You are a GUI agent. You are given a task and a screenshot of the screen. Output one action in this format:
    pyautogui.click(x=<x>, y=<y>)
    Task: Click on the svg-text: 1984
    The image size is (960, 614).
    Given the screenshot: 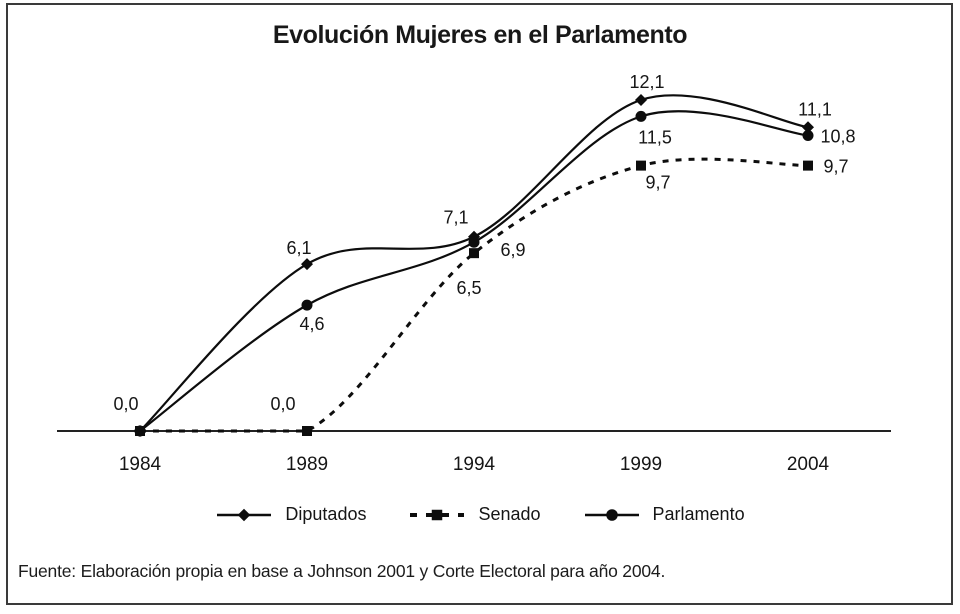 What is the action you would take?
    pyautogui.click(x=140, y=464)
    